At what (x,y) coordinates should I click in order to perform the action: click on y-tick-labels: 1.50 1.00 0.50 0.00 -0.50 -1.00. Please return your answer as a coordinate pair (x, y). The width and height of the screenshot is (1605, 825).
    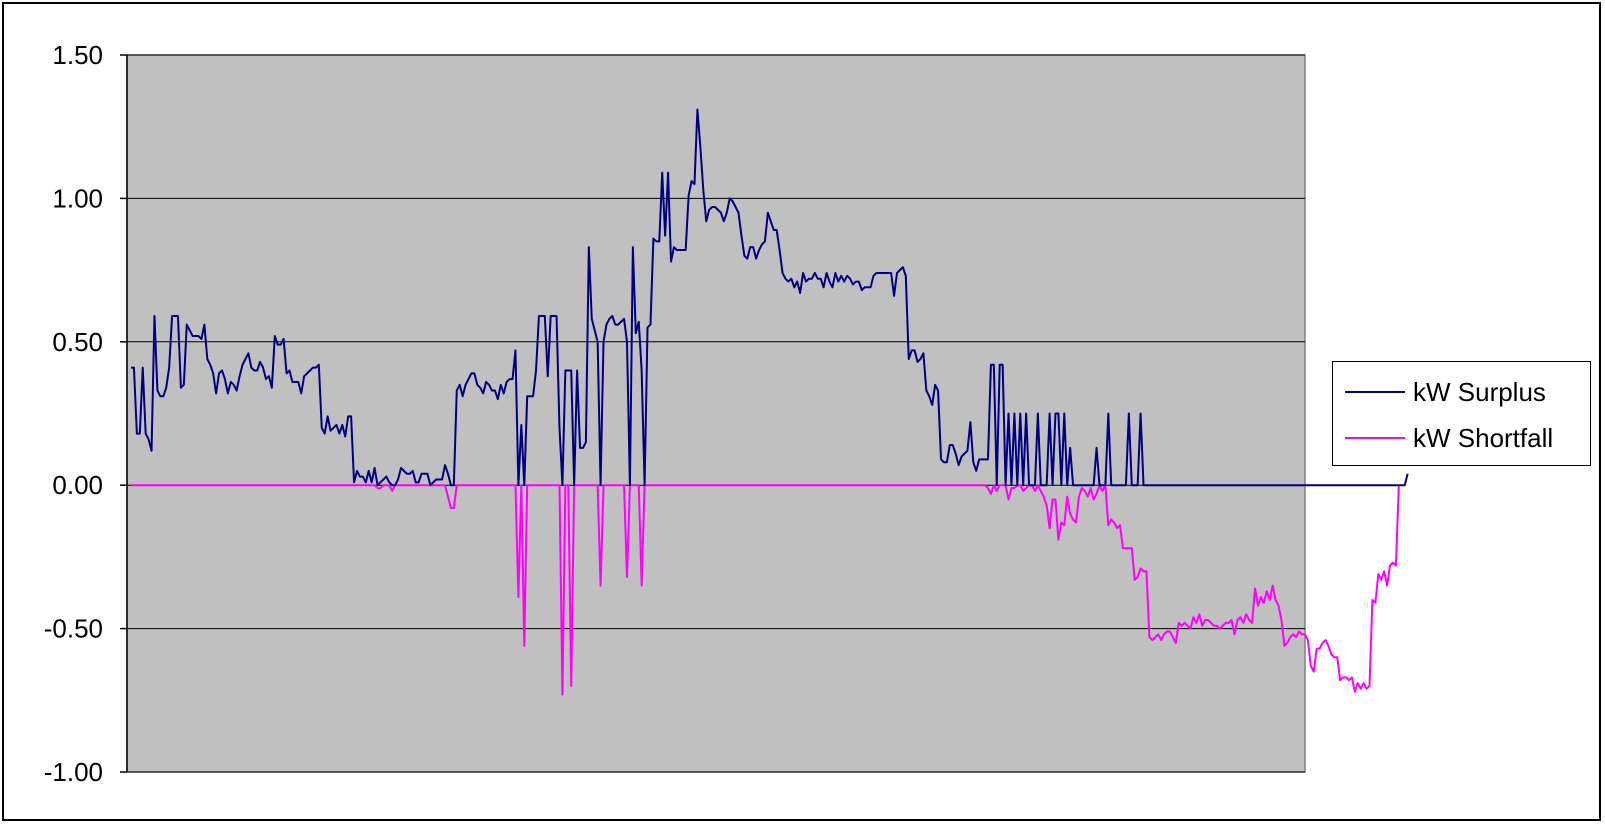
    Looking at the image, I should click on (85, 413).